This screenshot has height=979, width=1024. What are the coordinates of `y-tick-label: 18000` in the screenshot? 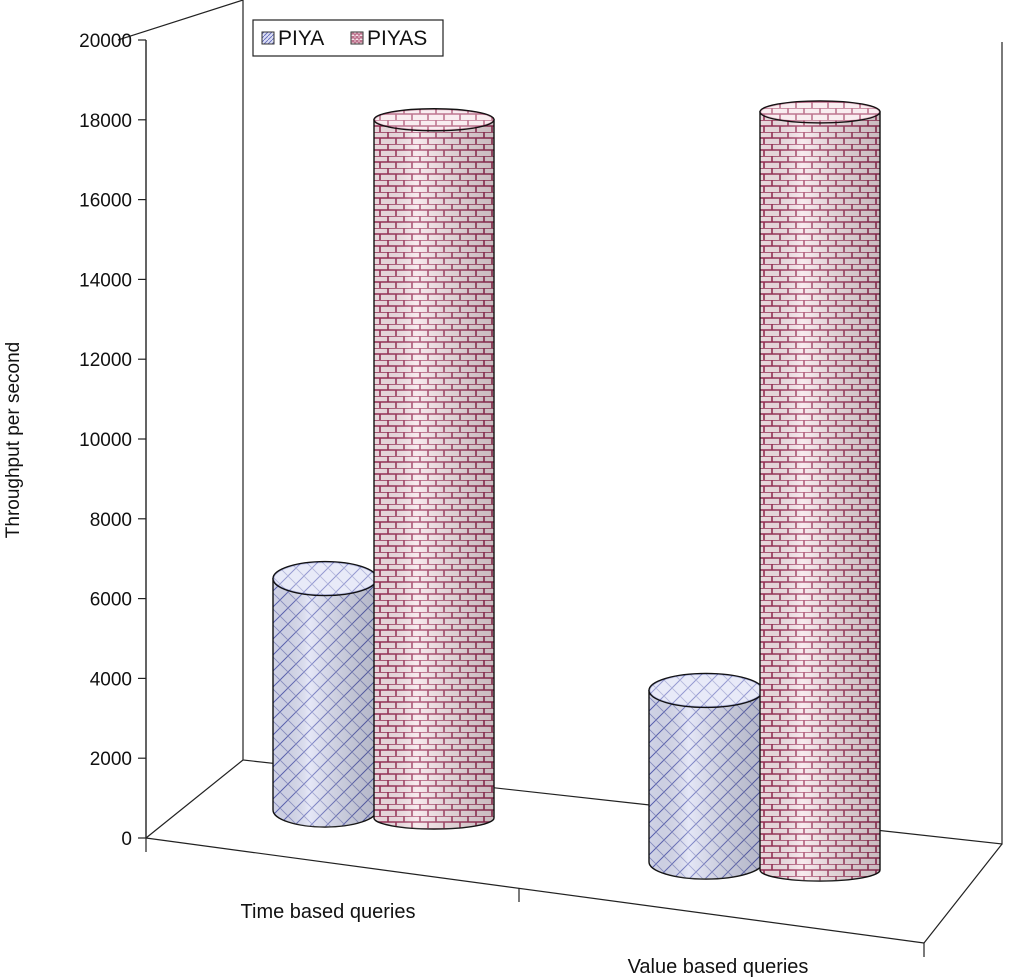 It's located at (105, 121).